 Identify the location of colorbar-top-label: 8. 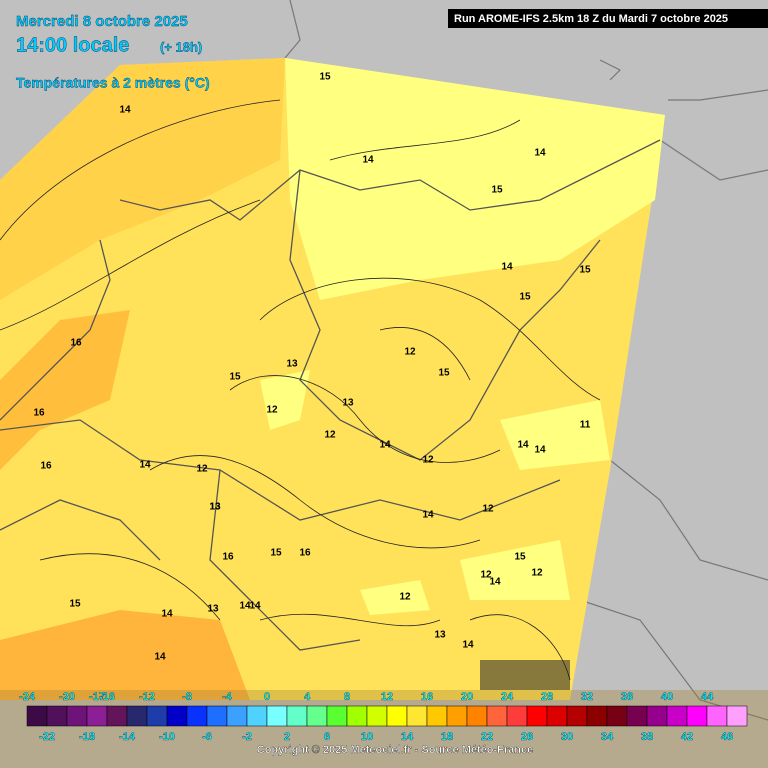
(347, 697).